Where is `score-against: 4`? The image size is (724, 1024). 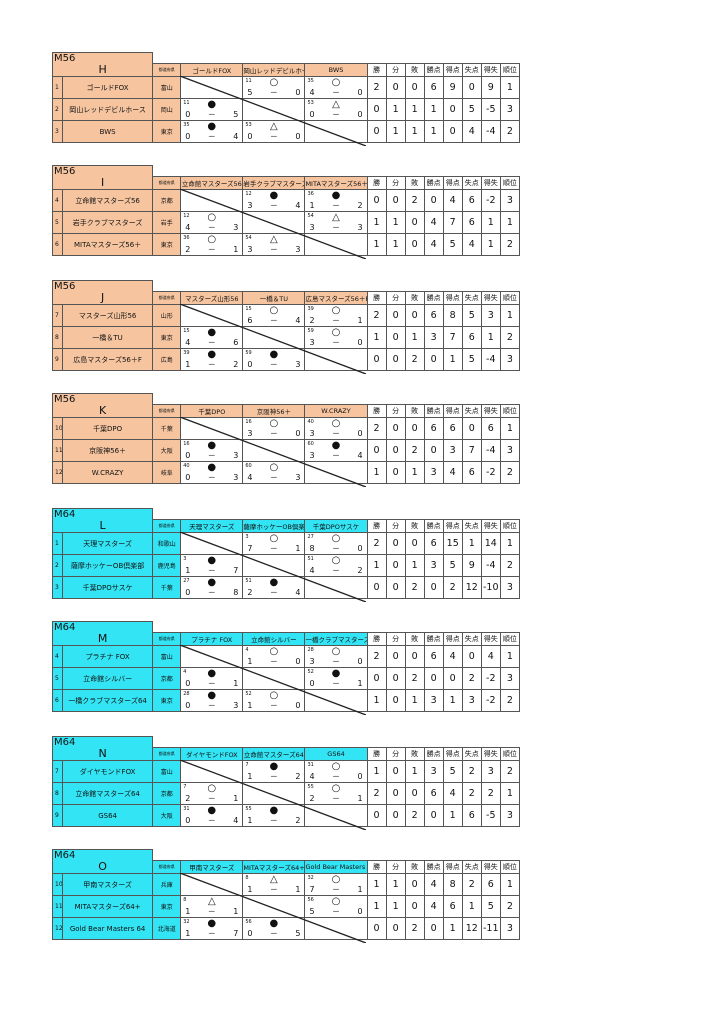
score-against: 4 is located at coordinates (298, 320).